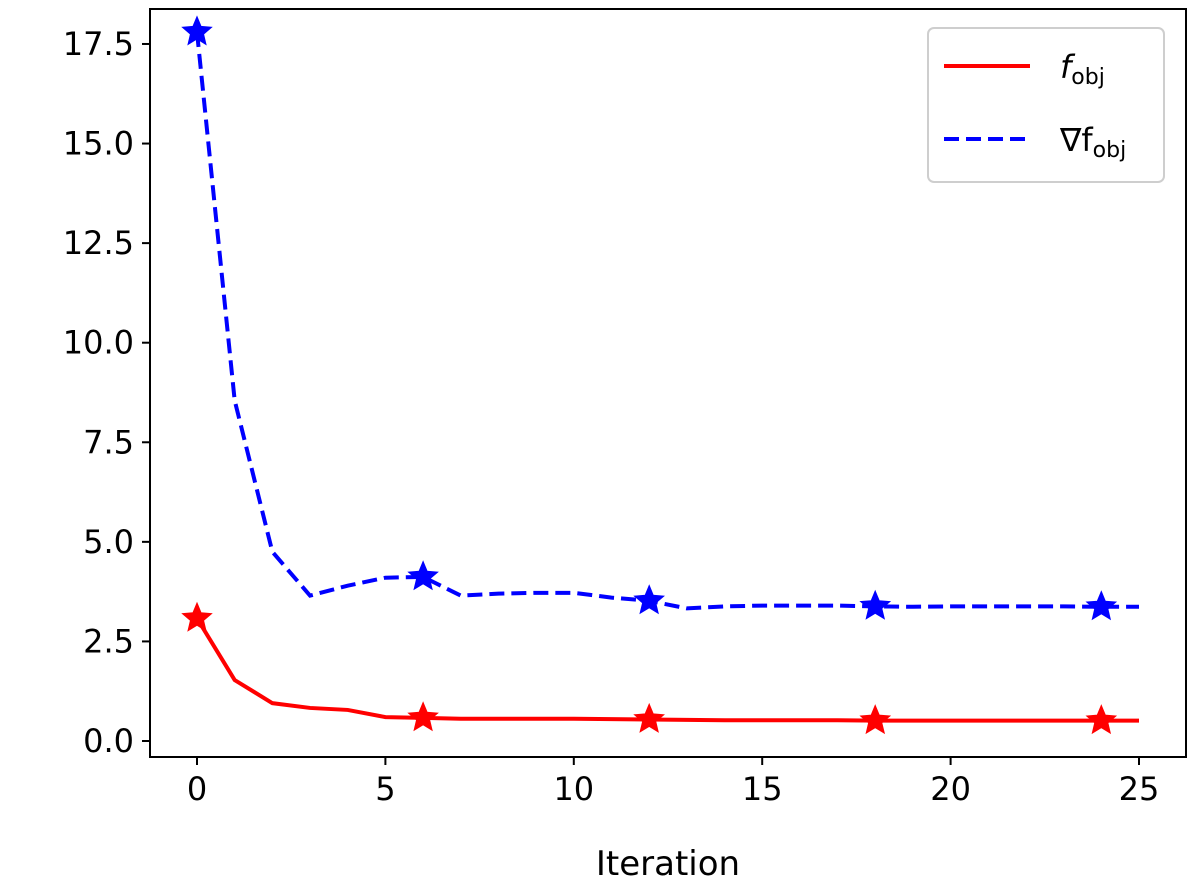 Image resolution: width=1197 pixels, height=888 pixels. What do you see at coordinates (108, 741) in the screenshot?
I see `y-tick-label: 0.0` at bounding box center [108, 741].